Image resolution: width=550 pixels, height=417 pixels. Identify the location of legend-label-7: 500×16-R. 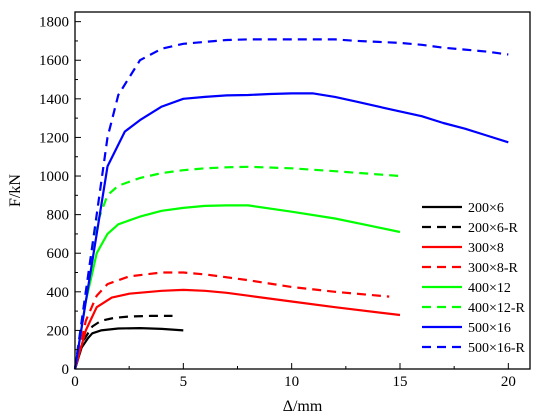
(497, 348).